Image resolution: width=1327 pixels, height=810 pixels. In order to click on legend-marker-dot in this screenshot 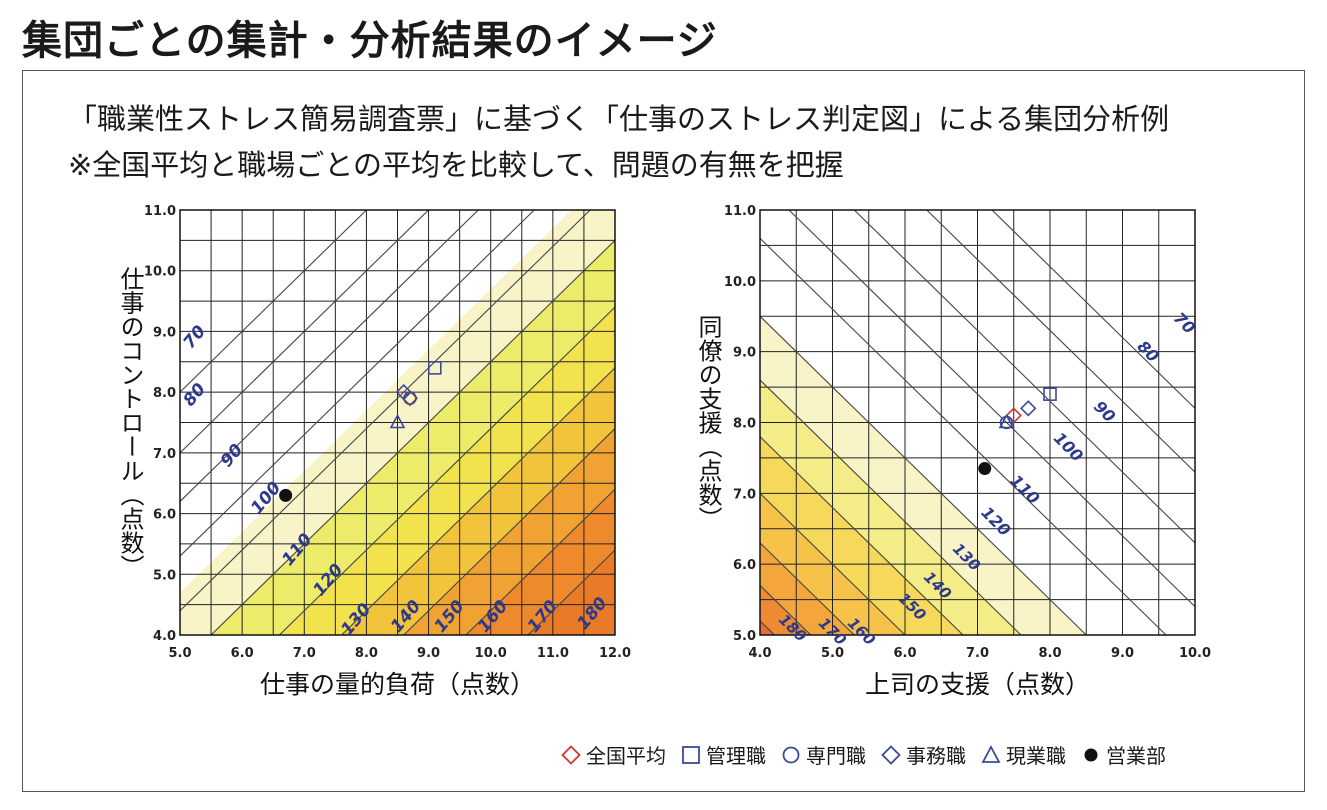, I will do `click(1091, 754)`.